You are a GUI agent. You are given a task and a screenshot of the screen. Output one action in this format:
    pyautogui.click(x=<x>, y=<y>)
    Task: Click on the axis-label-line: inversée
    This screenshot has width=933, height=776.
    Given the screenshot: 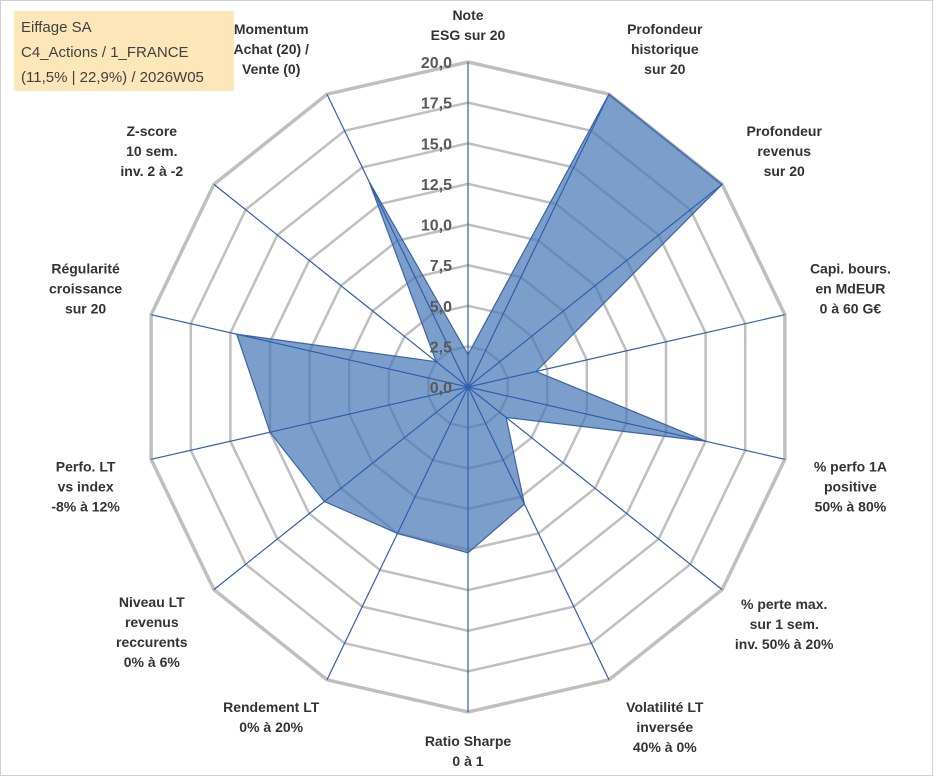 What is the action you would take?
    pyautogui.click(x=664, y=727)
    